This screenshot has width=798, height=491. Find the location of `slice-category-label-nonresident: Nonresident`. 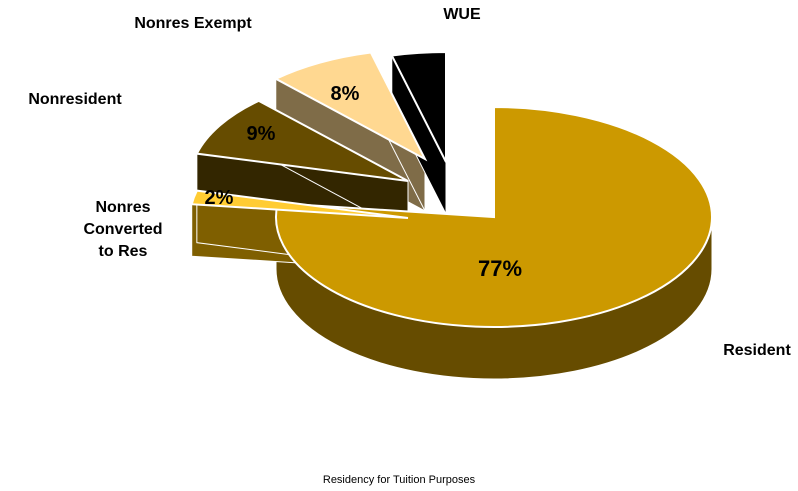

slice-category-label-nonresident: Nonresident is located at coordinates (75, 99).